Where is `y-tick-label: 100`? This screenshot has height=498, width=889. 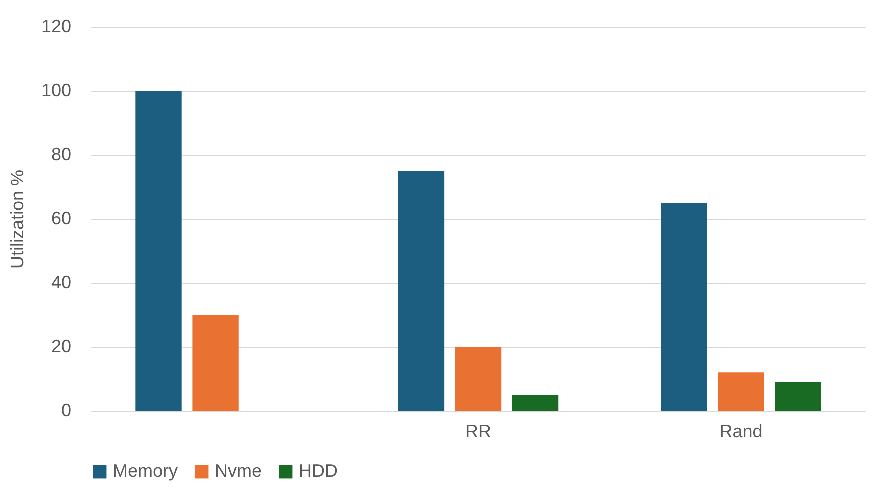
y-tick-label: 100 is located at coordinates (56, 90).